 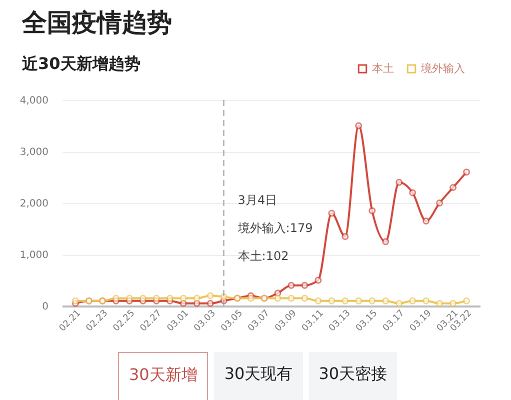 I want to click on annotation: 本土:102, so click(x=263, y=256).